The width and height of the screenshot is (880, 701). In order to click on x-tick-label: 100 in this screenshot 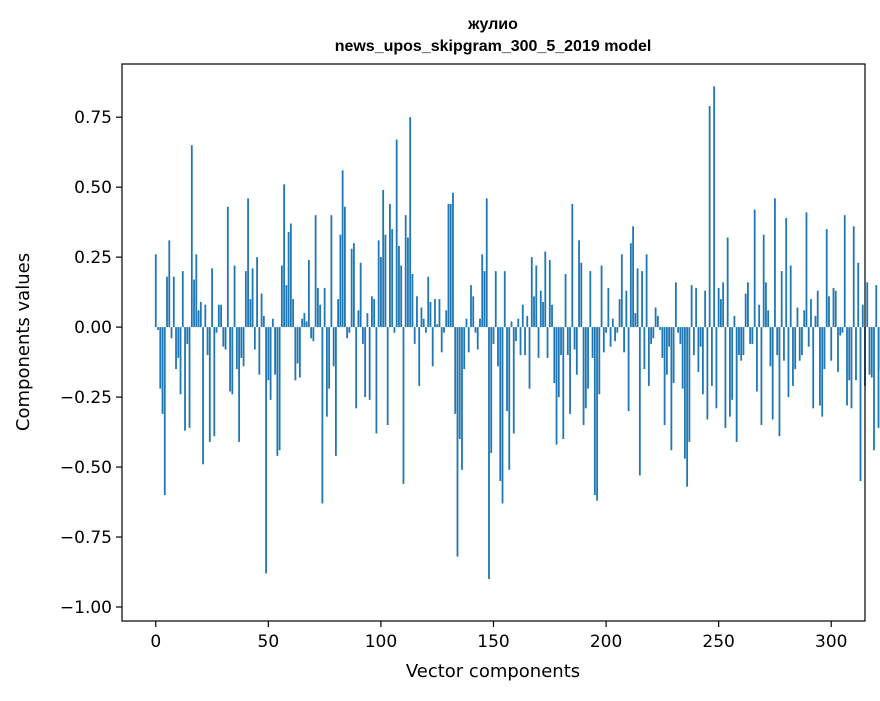, I will do `click(381, 642)`.